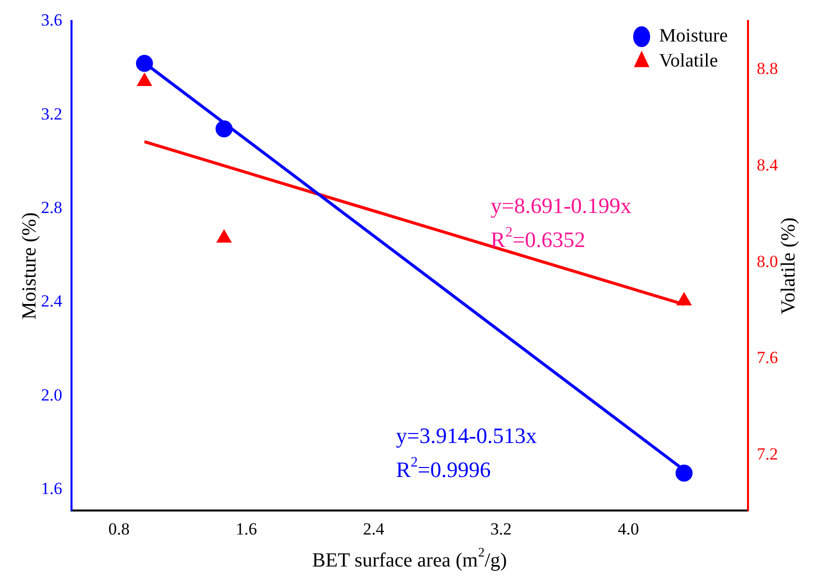  Describe the element at coordinates (561, 205) in the screenshot. I see `annotation: y=8.691-0.199x` at that location.